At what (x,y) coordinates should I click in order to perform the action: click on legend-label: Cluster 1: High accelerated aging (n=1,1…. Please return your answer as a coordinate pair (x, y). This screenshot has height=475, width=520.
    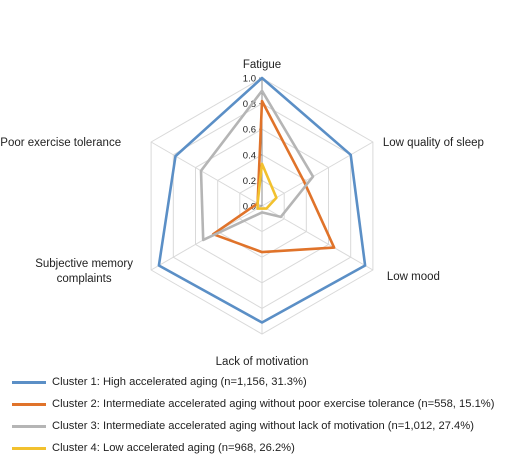
    Looking at the image, I should click on (179, 382).